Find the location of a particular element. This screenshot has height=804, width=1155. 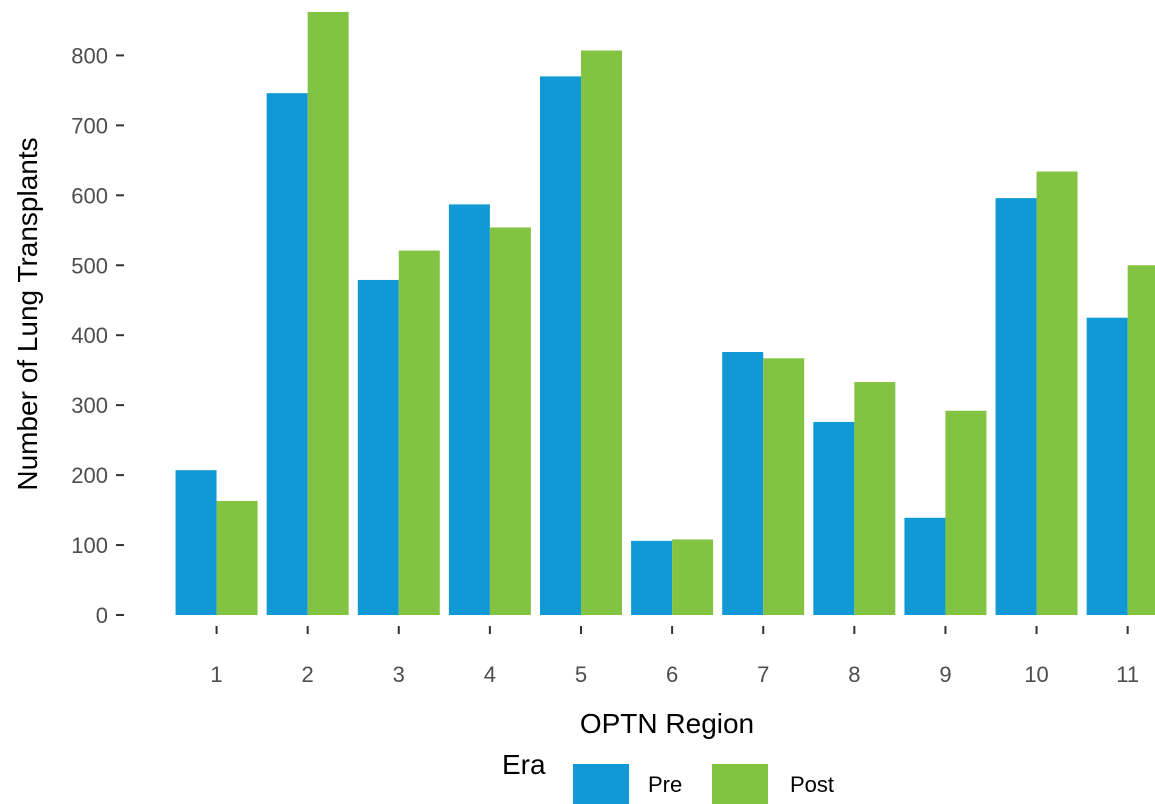

x-tick-label: 7 is located at coordinates (763, 674).